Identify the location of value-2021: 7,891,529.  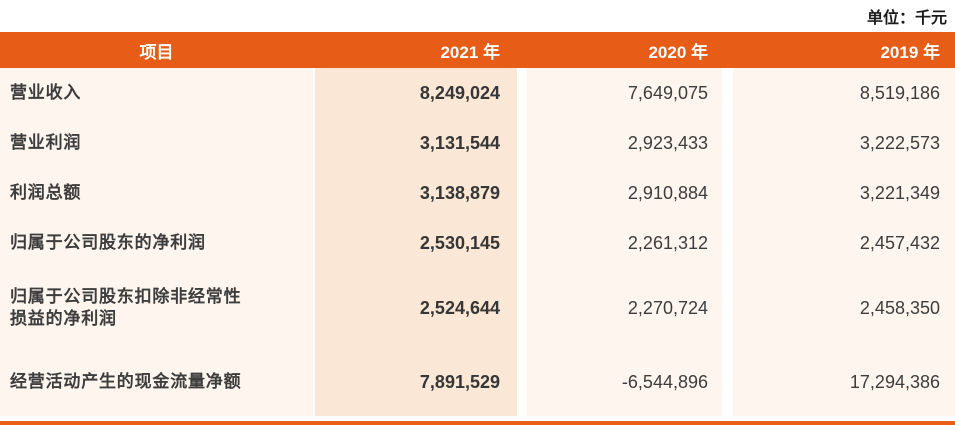
(415, 382).